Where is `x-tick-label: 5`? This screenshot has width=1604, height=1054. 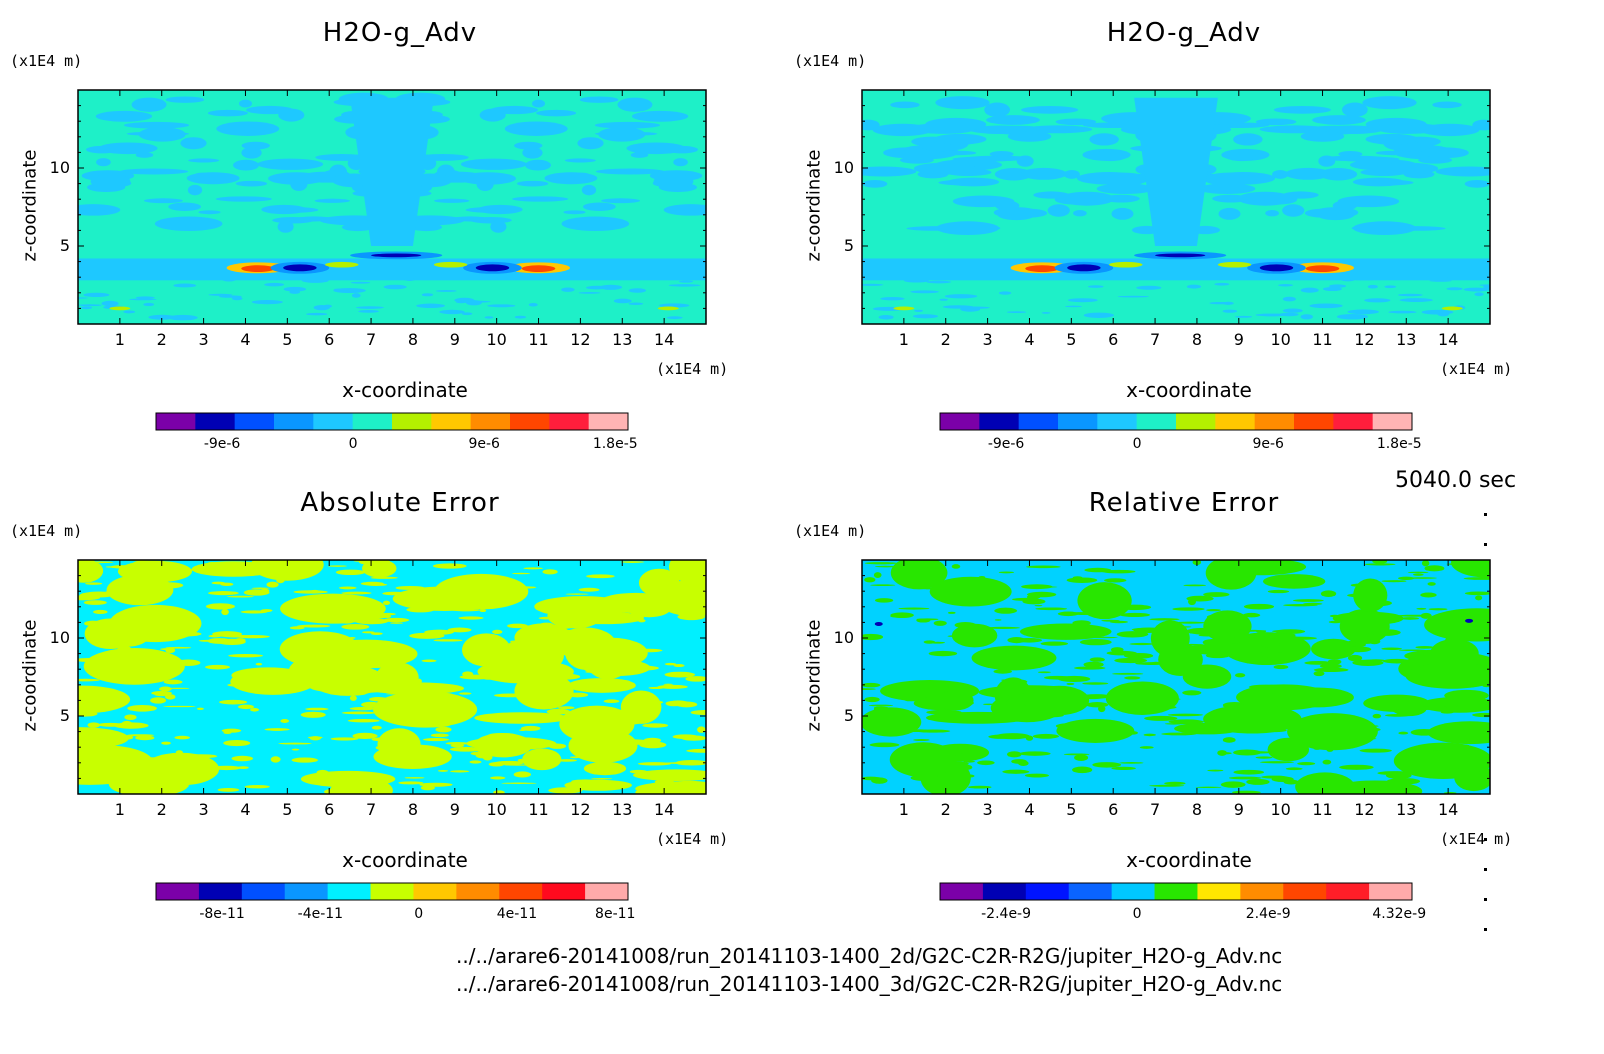
x-tick-label: 5 is located at coordinates (287, 339).